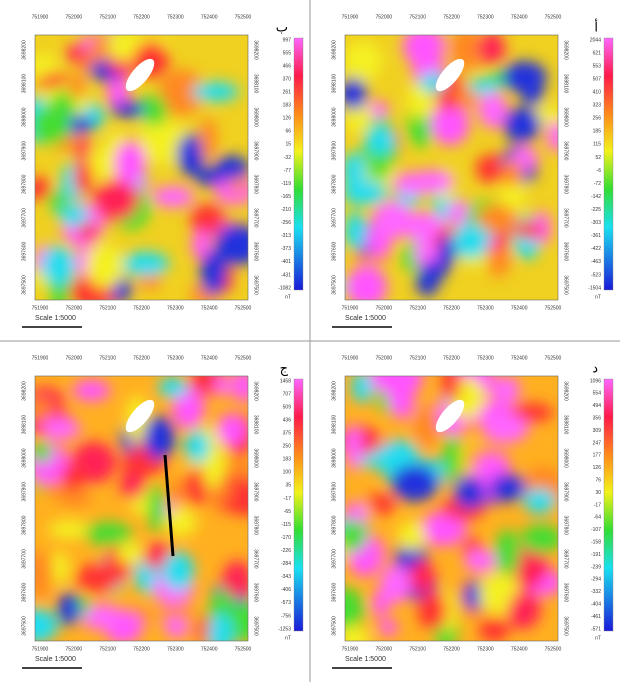 The height and width of the screenshot is (687, 620). Describe the element at coordinates (566, 117) in the screenshot. I see `y-label-right: 3698000` at that location.